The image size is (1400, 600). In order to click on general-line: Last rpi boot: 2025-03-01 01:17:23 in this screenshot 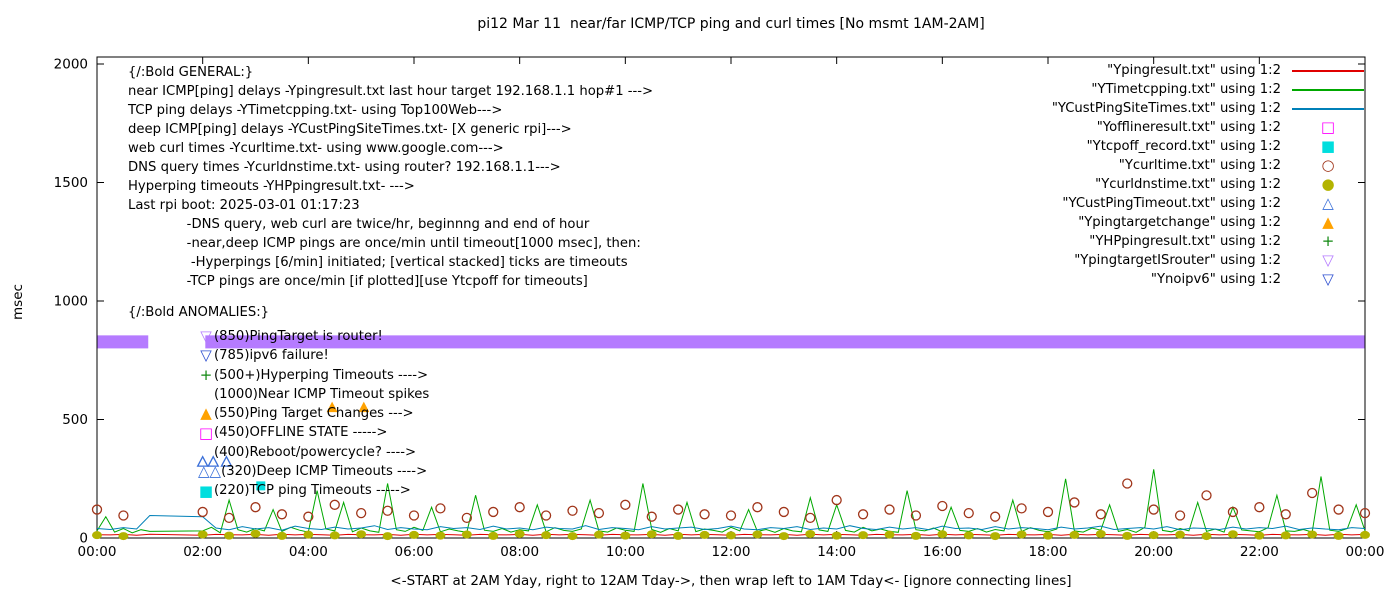, I will do `click(244, 205)`.